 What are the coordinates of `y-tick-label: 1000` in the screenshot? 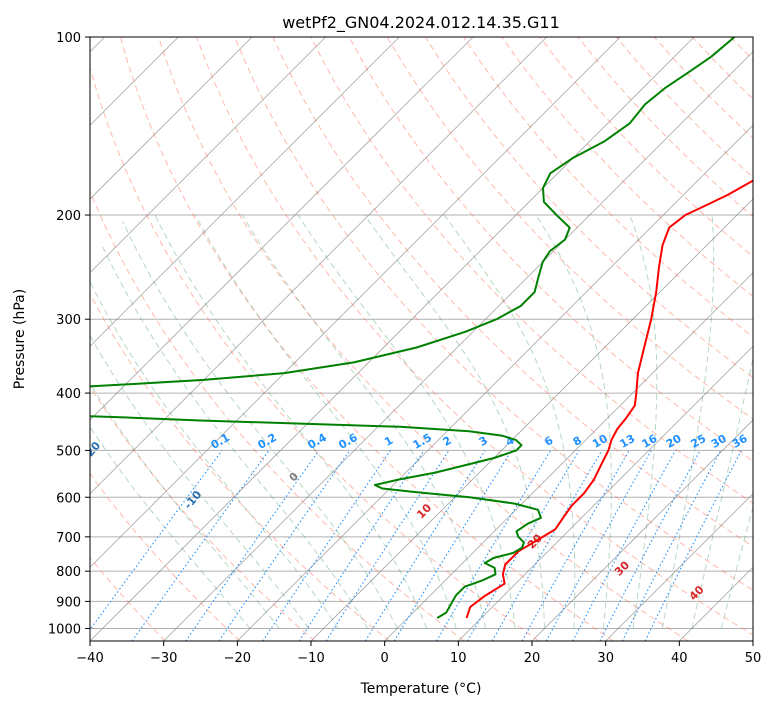 It's located at (64, 630).